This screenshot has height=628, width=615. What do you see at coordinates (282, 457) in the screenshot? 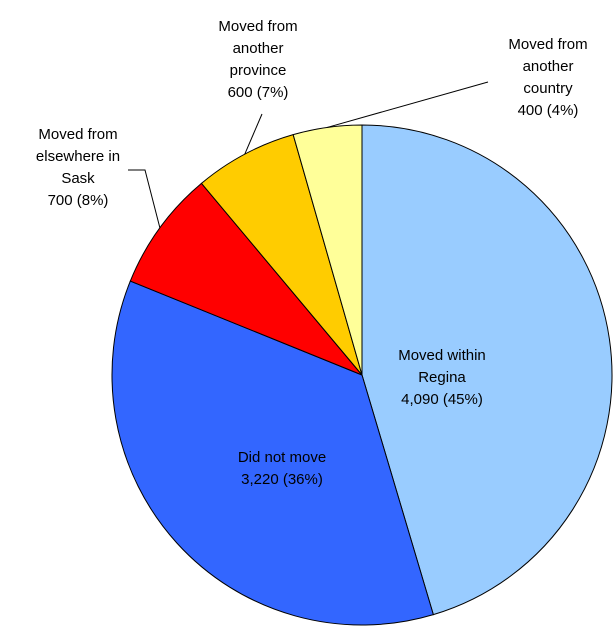
I see `slice-name: Did not move` at bounding box center [282, 457].